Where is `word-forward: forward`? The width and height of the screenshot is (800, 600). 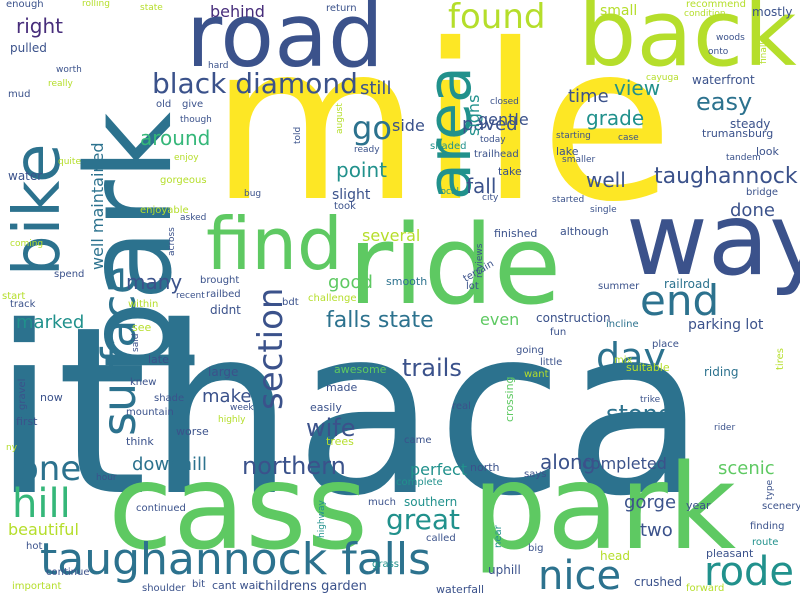
word-forward: forward is located at coordinates (705, 588).